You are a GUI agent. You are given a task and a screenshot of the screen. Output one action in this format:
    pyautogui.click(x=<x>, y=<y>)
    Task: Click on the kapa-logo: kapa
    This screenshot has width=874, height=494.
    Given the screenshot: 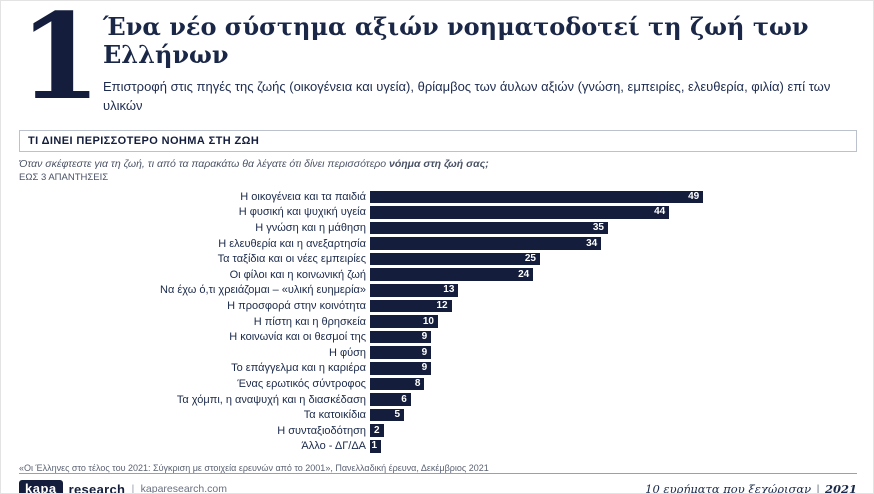 What is the action you would take?
    pyautogui.click(x=41, y=486)
    